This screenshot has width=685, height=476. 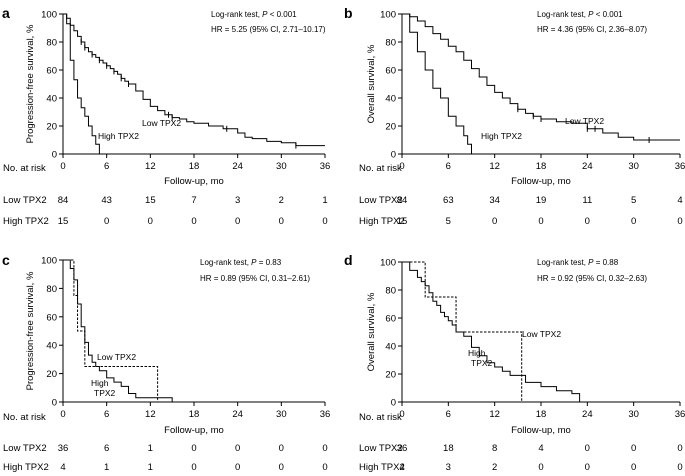 I want to click on log-rank-text: Log-rank test, P = 0.88, so click(x=578, y=262).